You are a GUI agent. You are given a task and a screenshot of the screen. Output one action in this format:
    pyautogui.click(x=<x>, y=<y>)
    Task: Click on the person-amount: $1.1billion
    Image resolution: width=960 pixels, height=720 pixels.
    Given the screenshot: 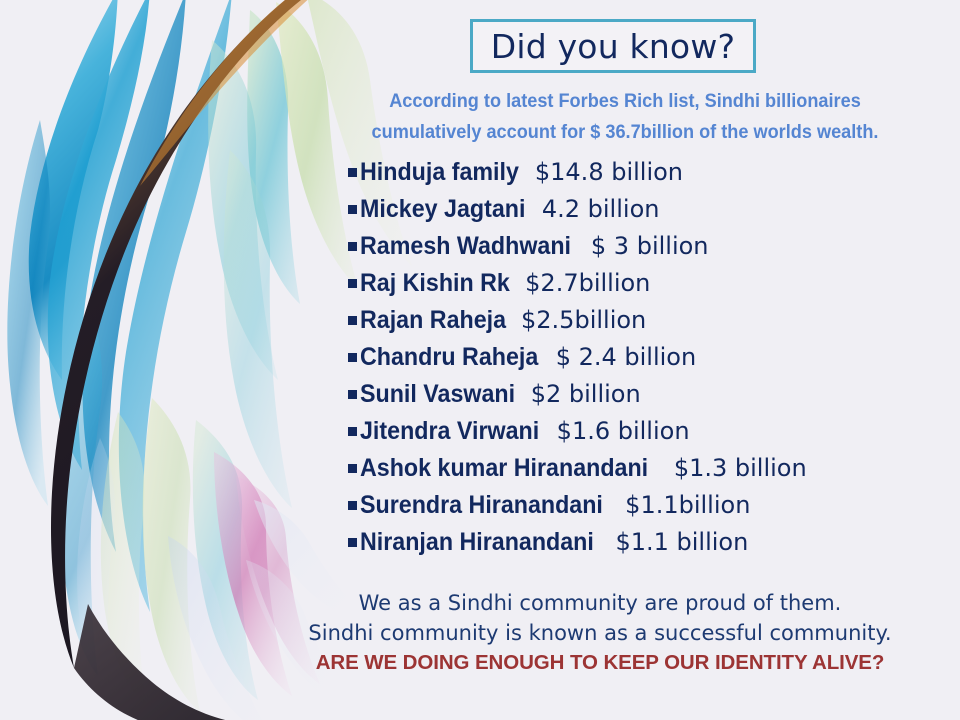 What is the action you would take?
    pyautogui.click(x=688, y=505)
    